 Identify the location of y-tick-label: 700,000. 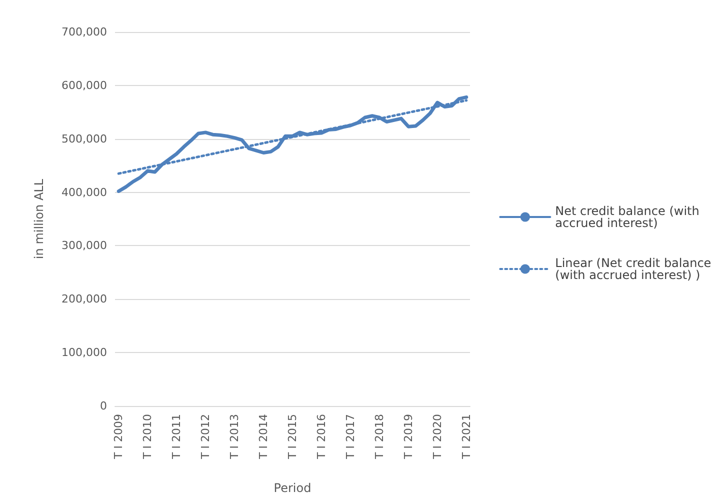
(84, 32).